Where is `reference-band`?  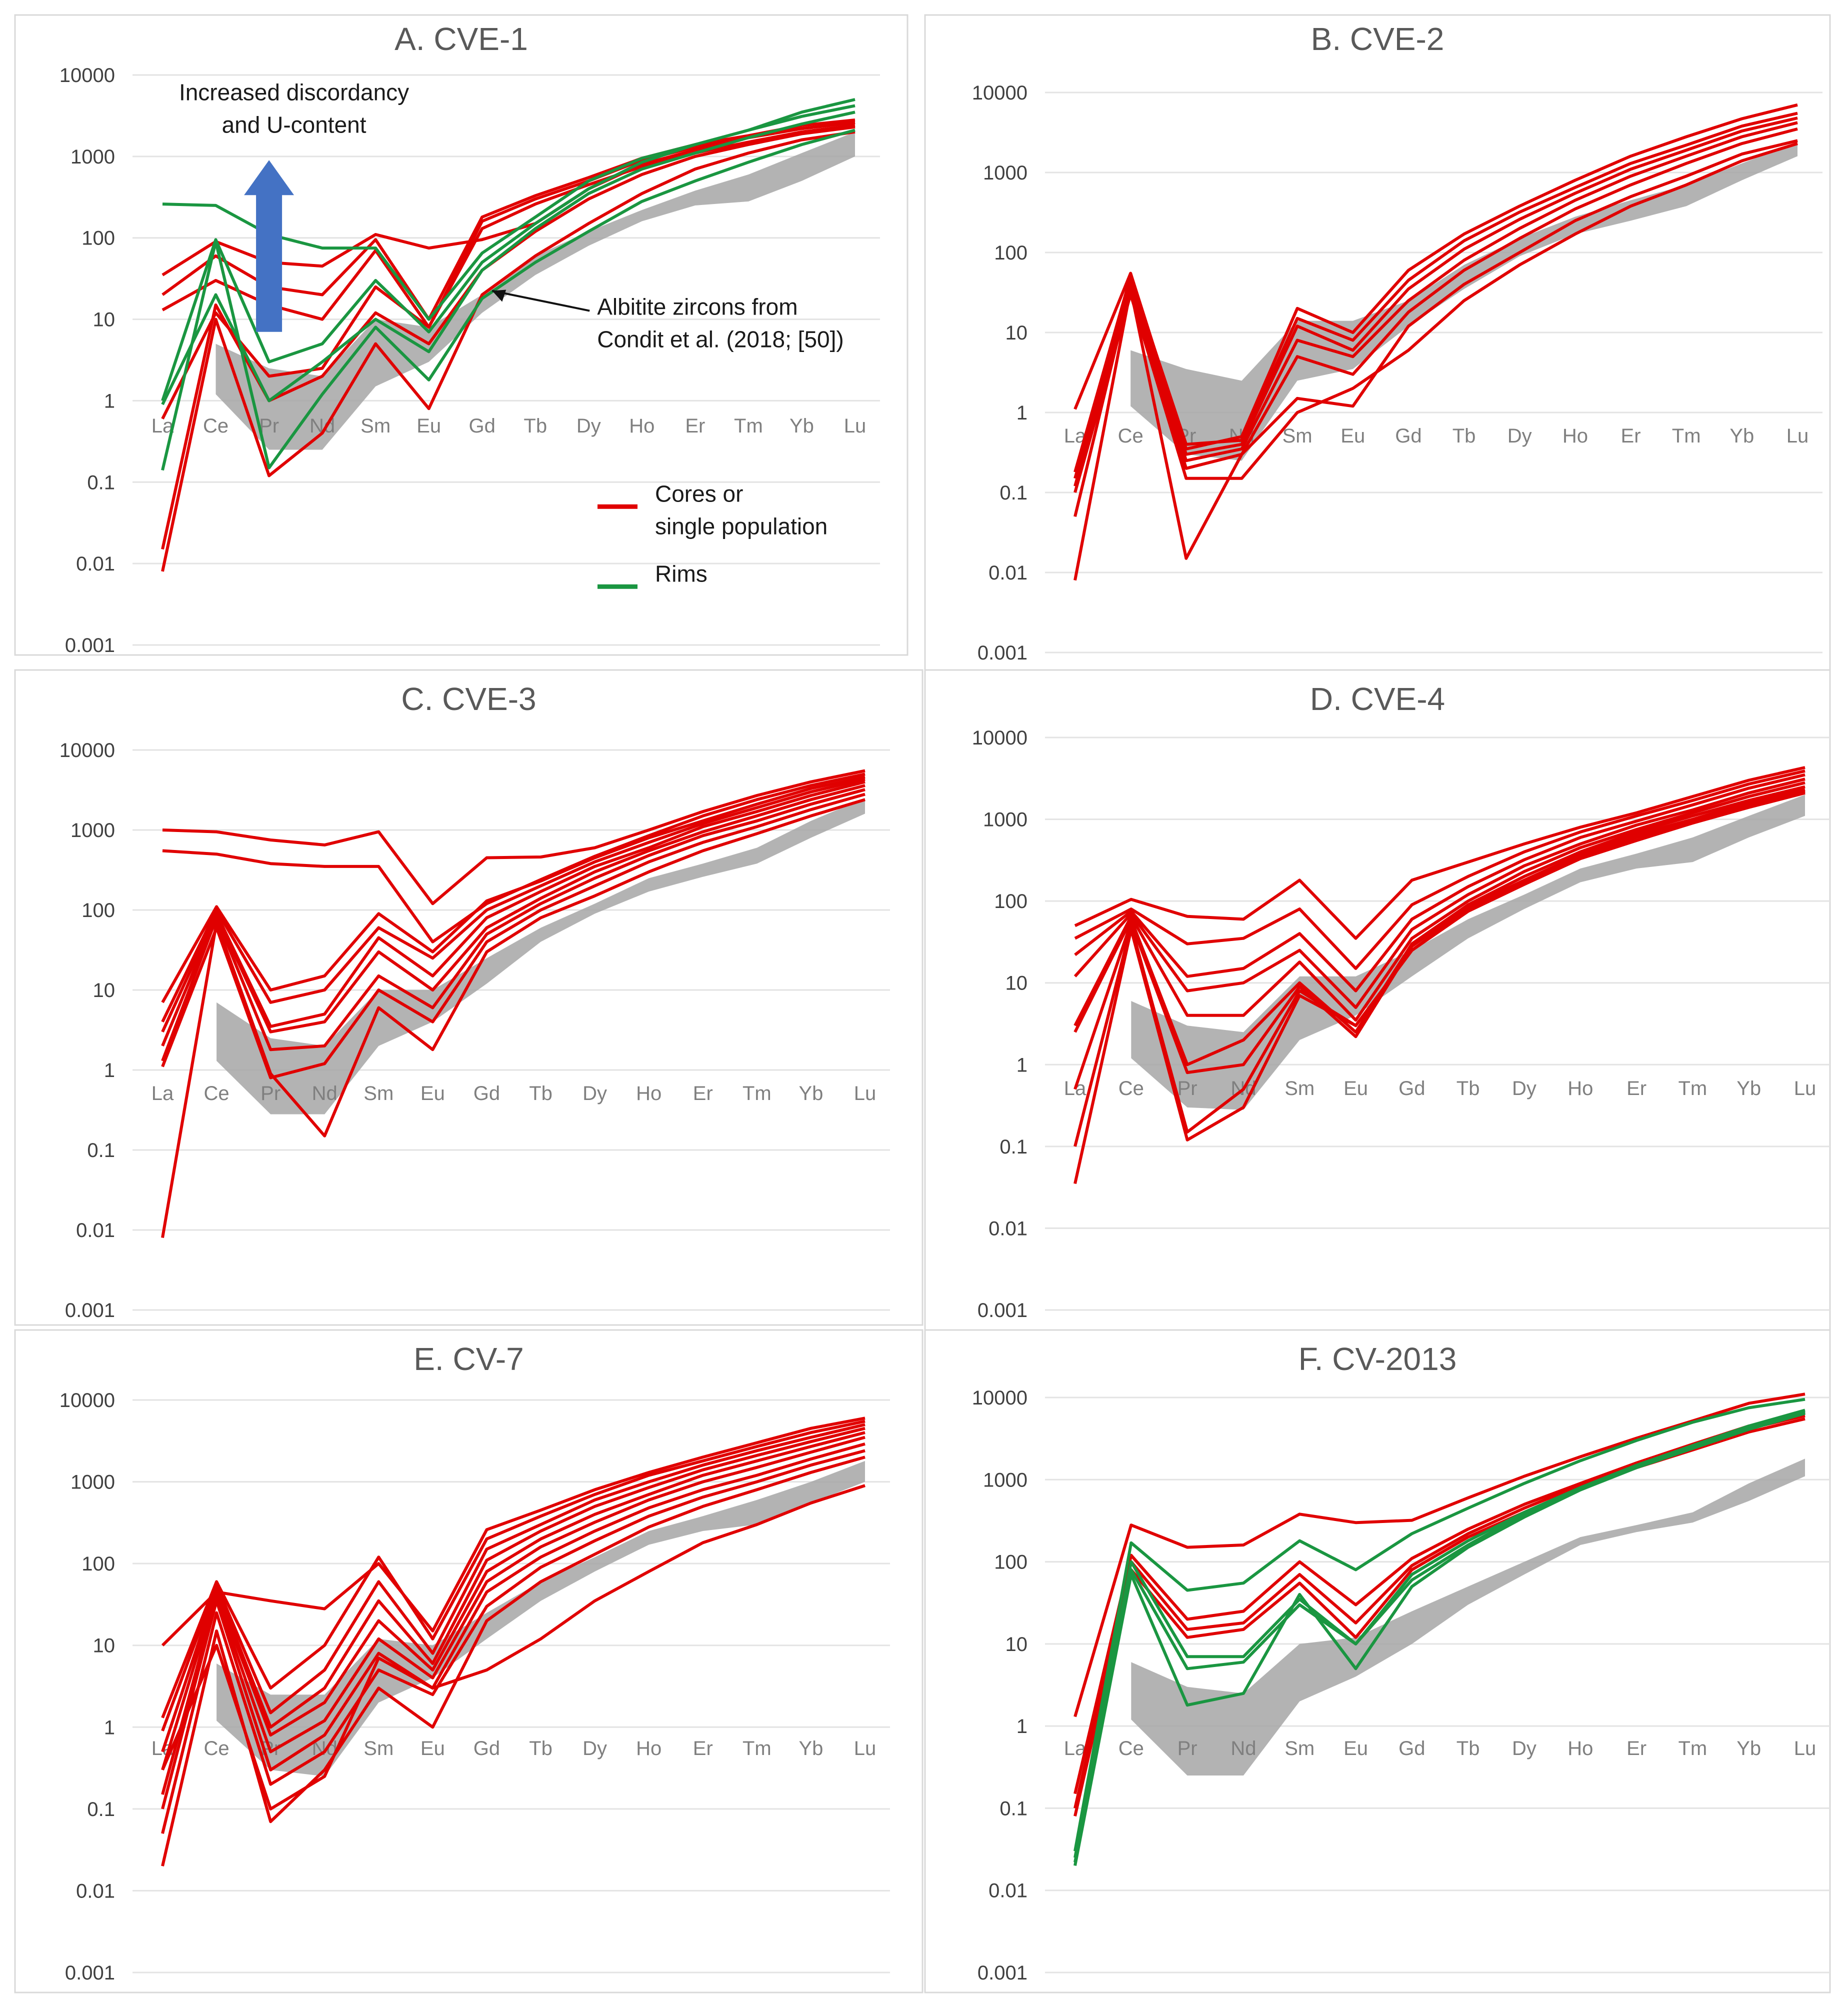
reference-band is located at coordinates (541, 956).